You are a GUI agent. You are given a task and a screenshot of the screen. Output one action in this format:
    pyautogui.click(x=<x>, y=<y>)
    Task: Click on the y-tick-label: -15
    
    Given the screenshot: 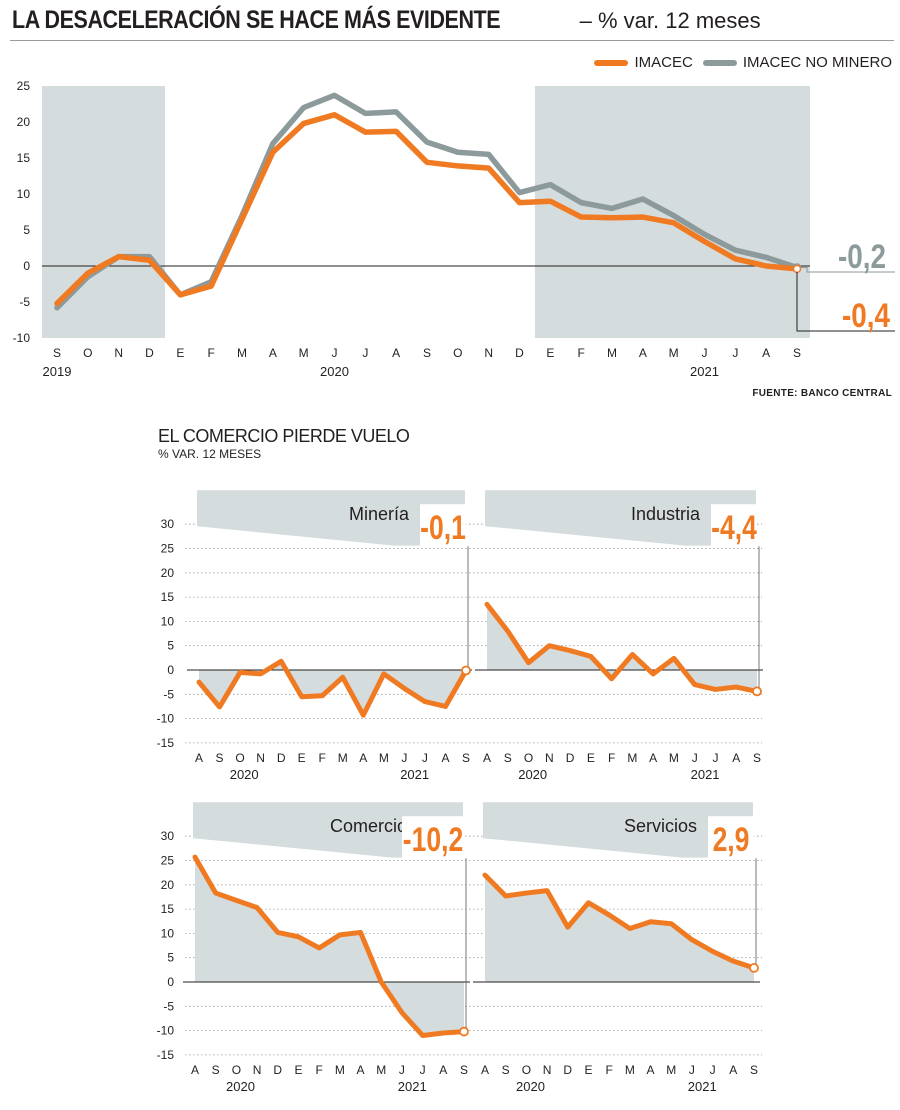 What is the action you would take?
    pyautogui.click(x=166, y=743)
    